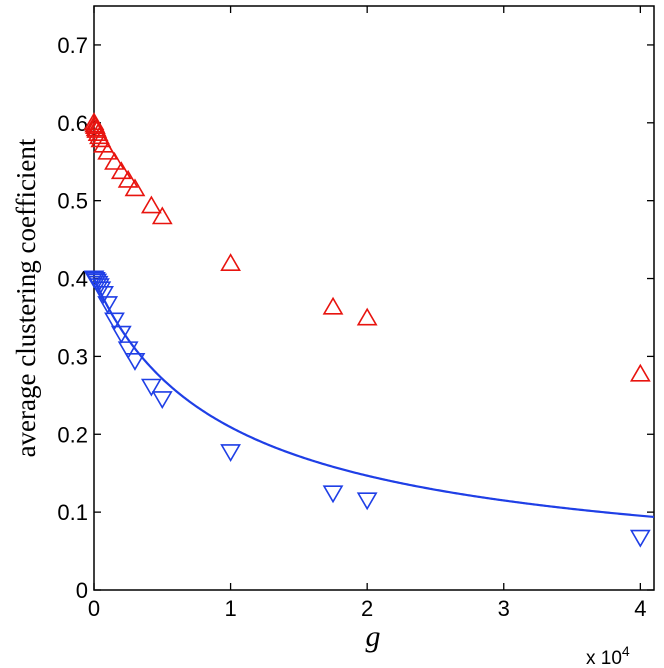 Image resolution: width=664 pixels, height=668 pixels. Describe the element at coordinates (72, 356) in the screenshot. I see `y-tick-label: 0.3` at that location.